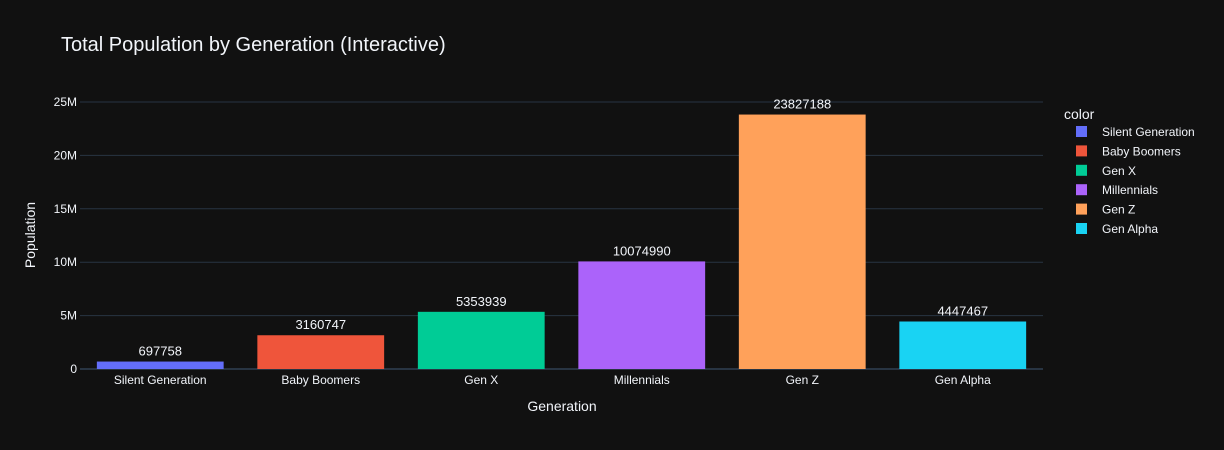 The width and height of the screenshot is (1224, 450). Describe the element at coordinates (30, 235) in the screenshot. I see `y-axis-title: Population` at that location.